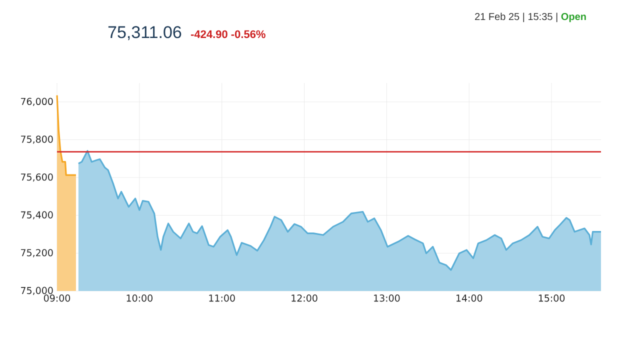  Describe the element at coordinates (37, 102) in the screenshot. I see `y-tick-label: 76,000` at that location.